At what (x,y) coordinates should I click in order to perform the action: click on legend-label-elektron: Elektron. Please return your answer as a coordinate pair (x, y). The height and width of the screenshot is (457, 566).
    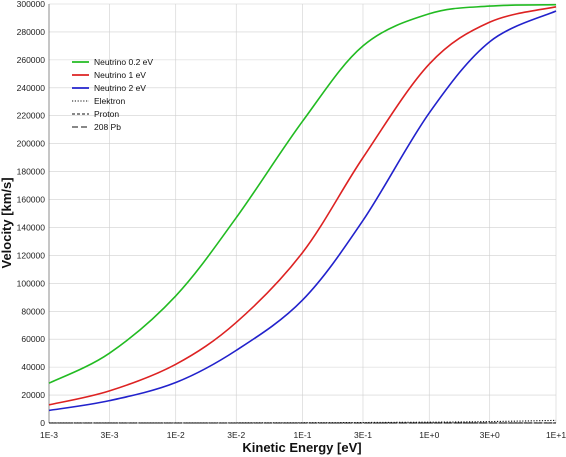
    Looking at the image, I should click on (109, 101).